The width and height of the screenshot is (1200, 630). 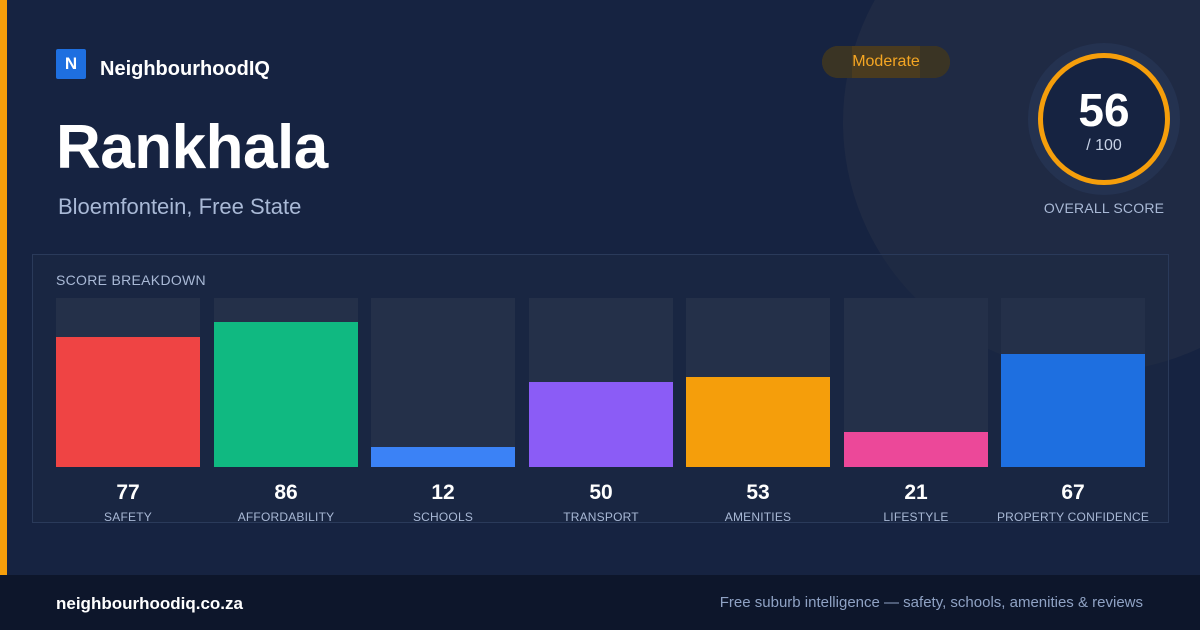 I want to click on score-bar-affordability: 86 AFFORDABILITY, so click(x=286, y=411).